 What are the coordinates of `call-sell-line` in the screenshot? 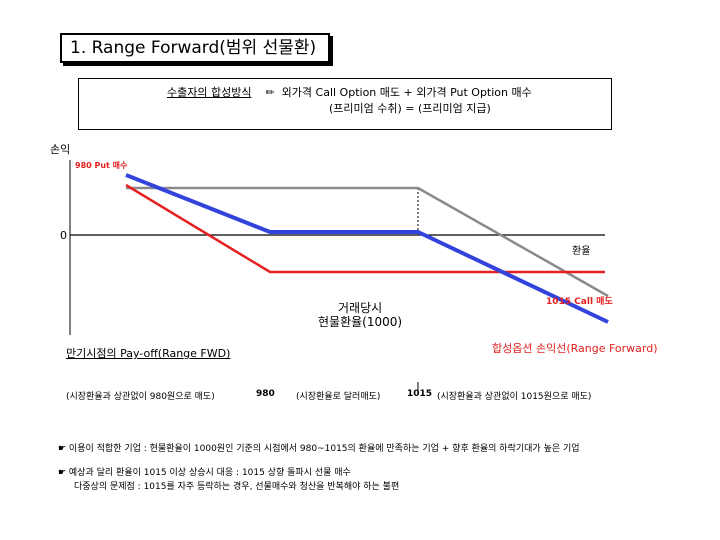 It's located at (367, 242).